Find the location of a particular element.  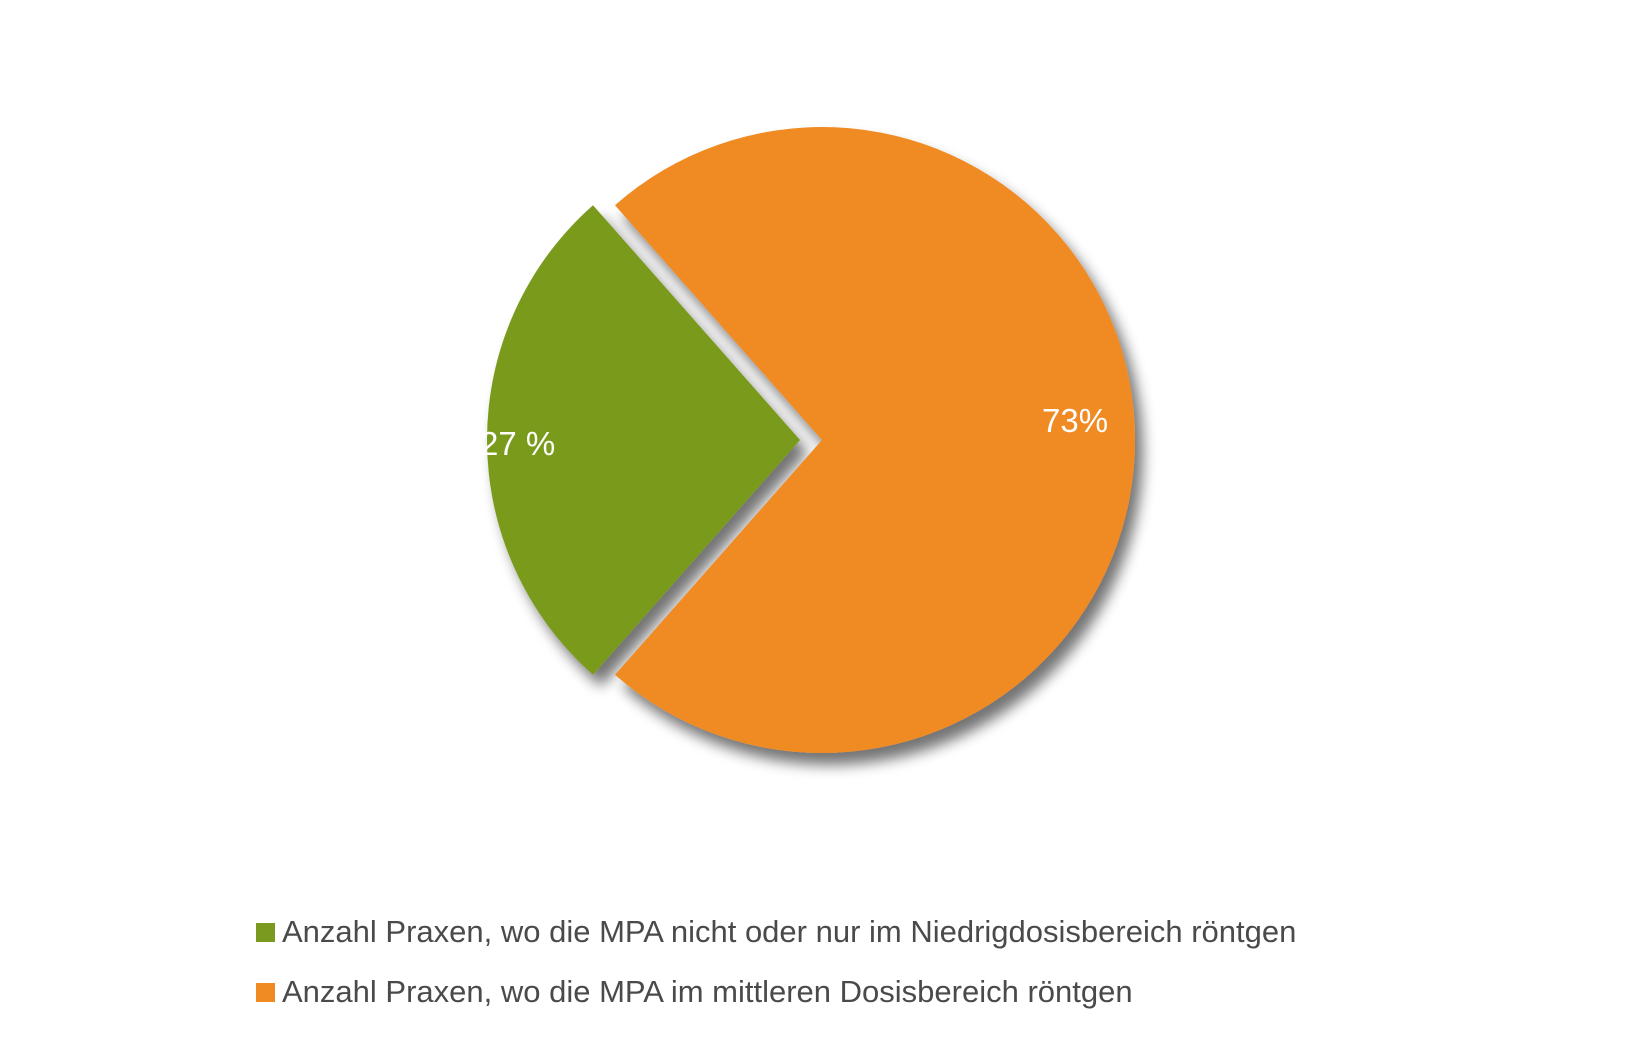

pie-slice-low-dose is located at coordinates (643, 440).